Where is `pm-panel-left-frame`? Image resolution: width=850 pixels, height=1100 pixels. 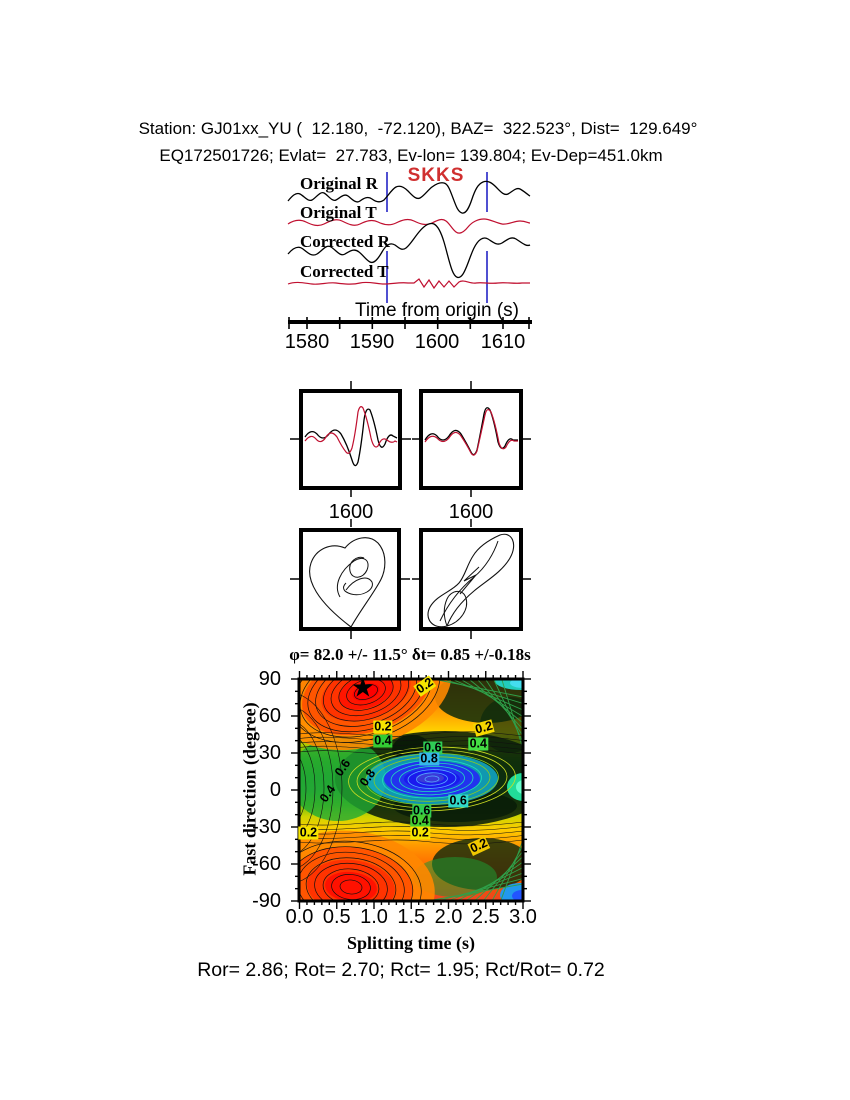
pm-panel-left-frame is located at coordinates (350, 579).